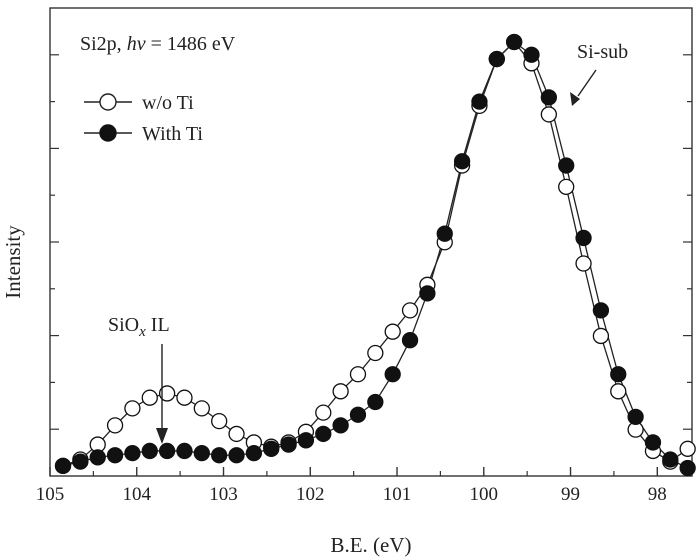  I want to click on si-sub-arrow-head, so click(575, 99).